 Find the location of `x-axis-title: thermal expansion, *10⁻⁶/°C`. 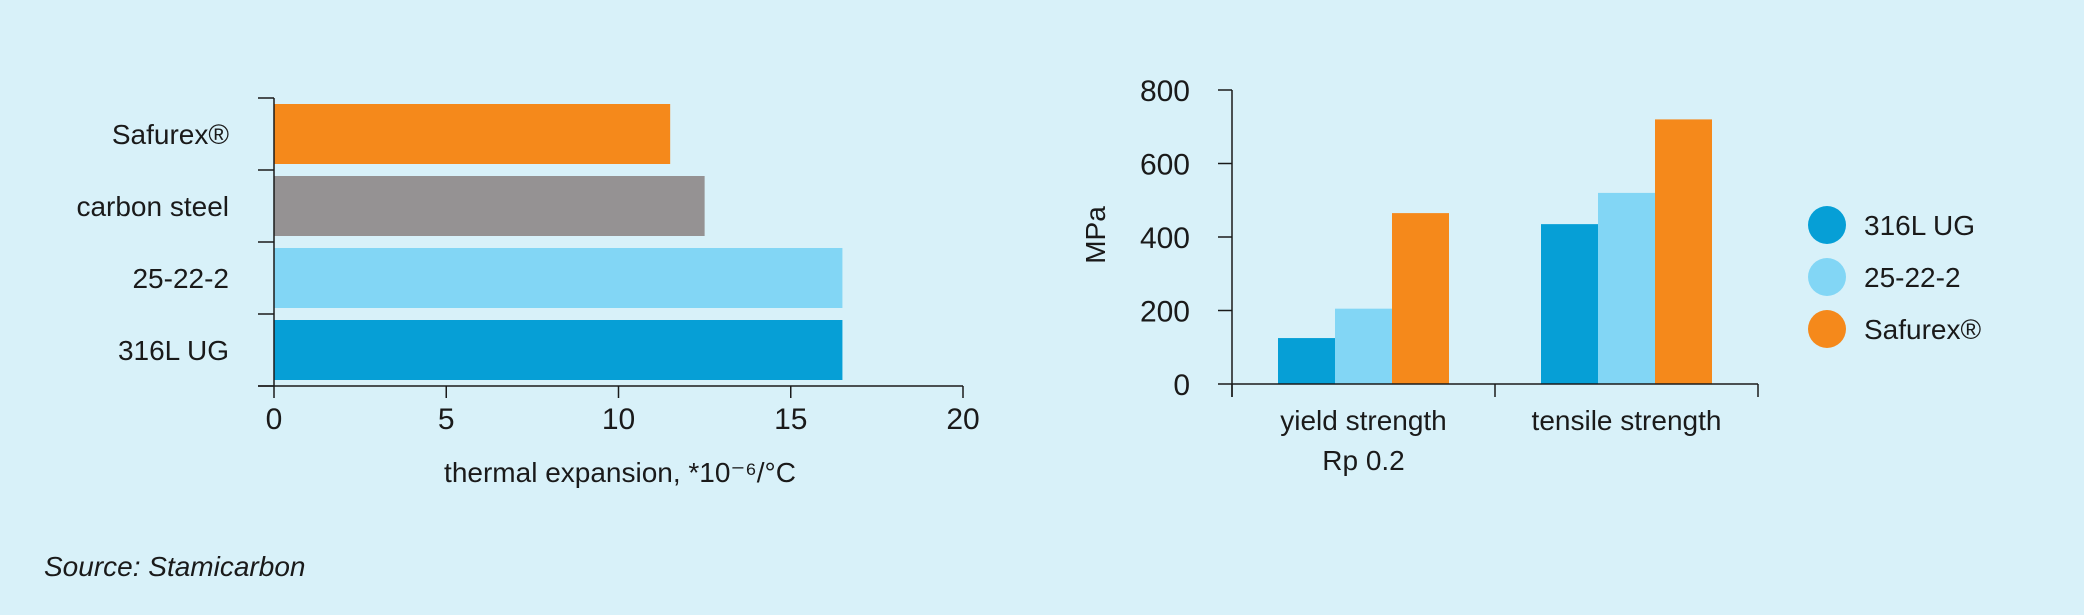

x-axis-title: thermal expansion, *10⁻⁶/°C is located at coordinates (620, 472).